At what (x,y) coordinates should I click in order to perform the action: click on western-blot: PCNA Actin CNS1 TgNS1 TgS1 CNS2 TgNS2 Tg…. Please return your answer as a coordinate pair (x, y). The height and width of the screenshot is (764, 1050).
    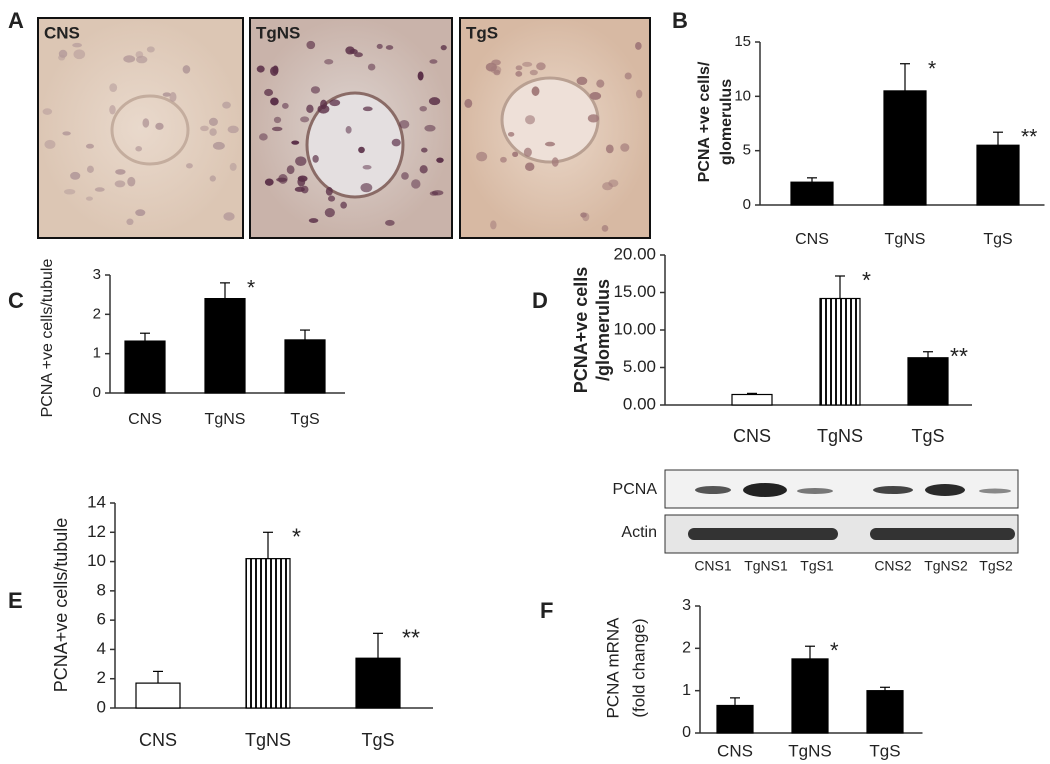
    Looking at the image, I should click on (816, 521).